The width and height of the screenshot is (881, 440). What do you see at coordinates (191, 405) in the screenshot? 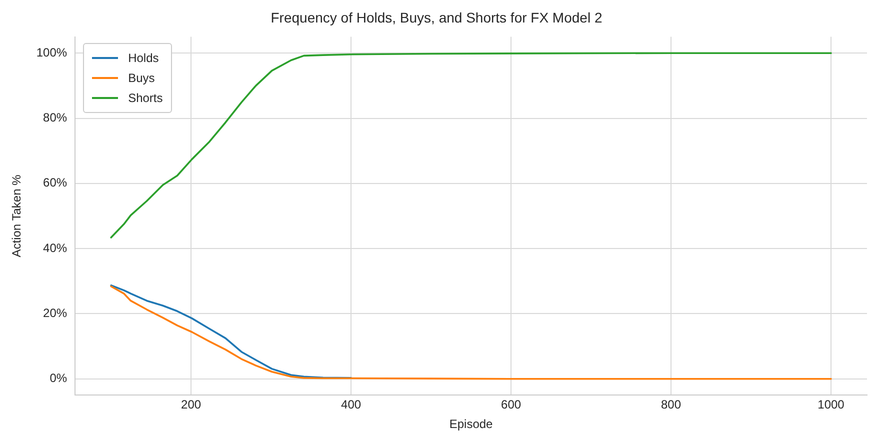
I see `x-tick-label: 200` at bounding box center [191, 405].